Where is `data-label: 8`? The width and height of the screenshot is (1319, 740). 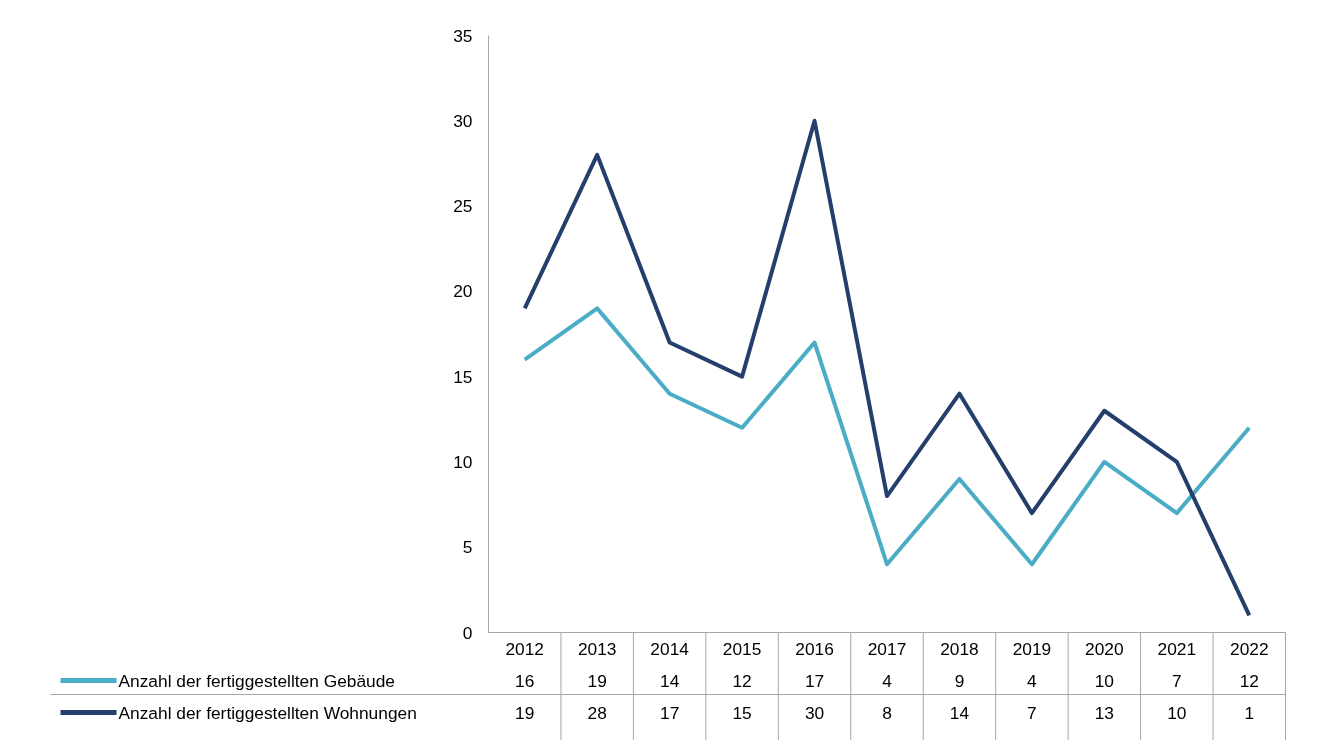
data-label: 8 is located at coordinates (887, 712).